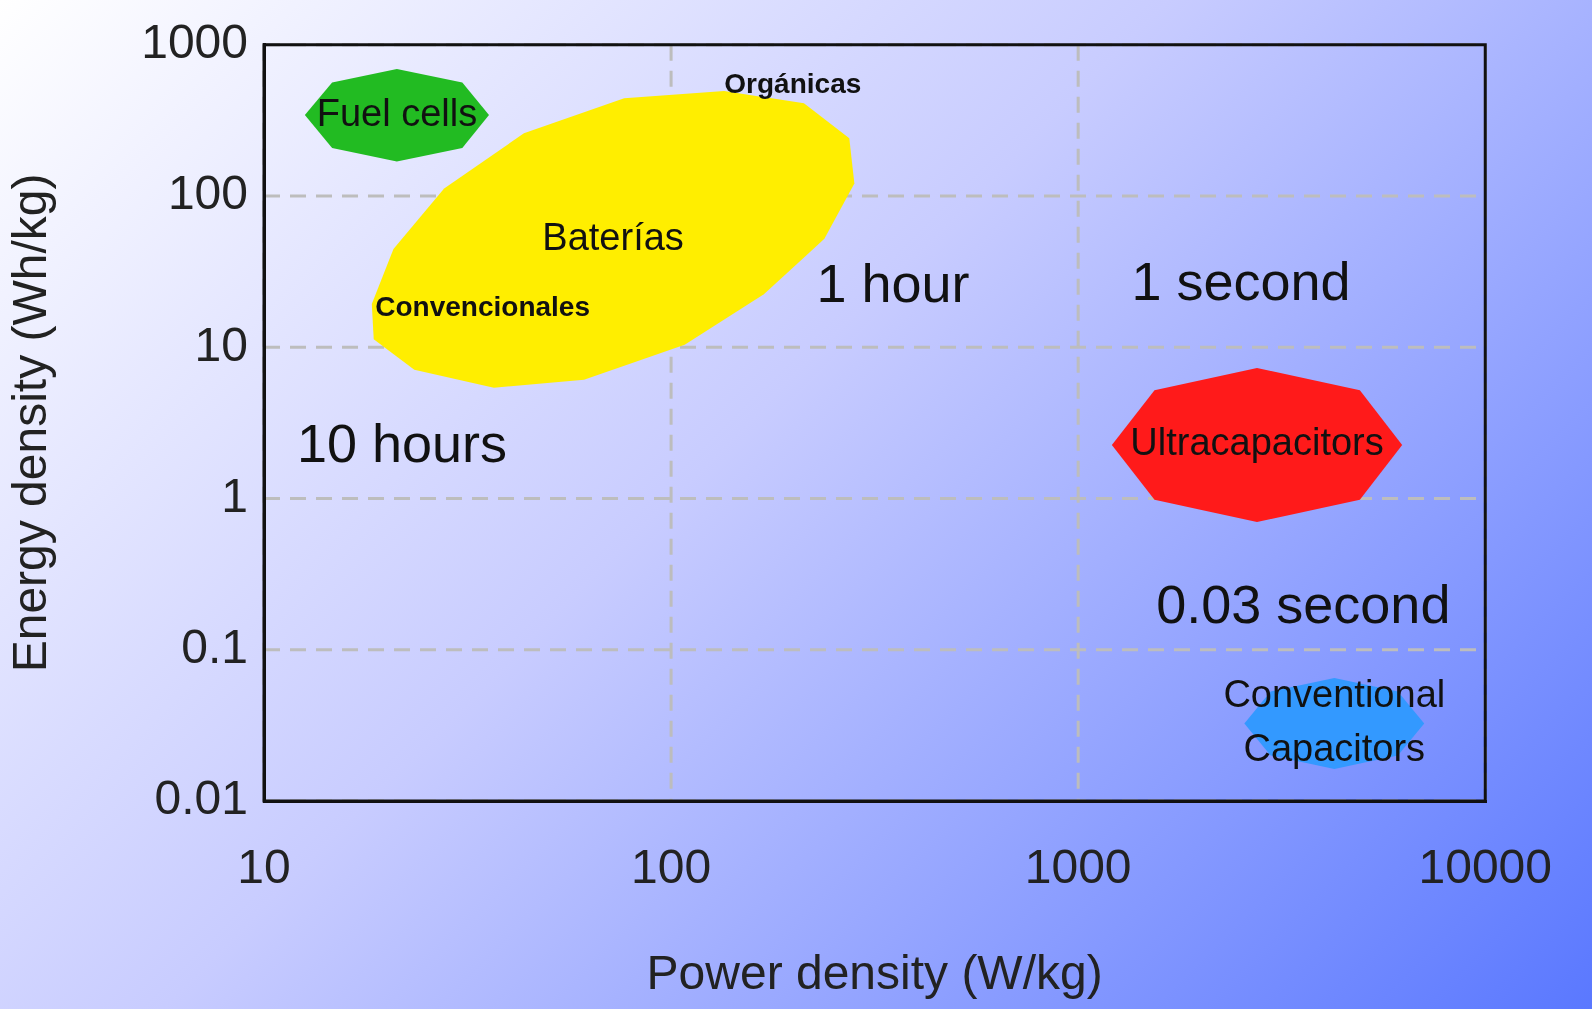 Image resolution: width=1592 pixels, height=1009 pixels. What do you see at coordinates (893, 282) in the screenshot?
I see `annotation: 1 hour` at bounding box center [893, 282].